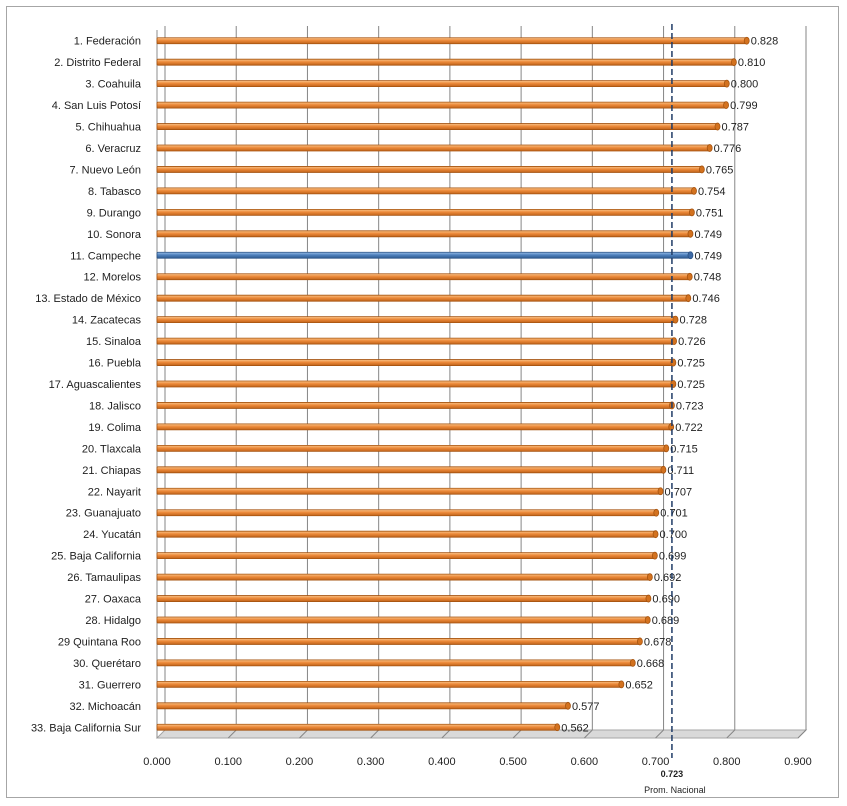 This screenshot has height=806, width=847. Describe the element at coordinates (679, 492) in the screenshot. I see `value-label: 0.707` at that location.